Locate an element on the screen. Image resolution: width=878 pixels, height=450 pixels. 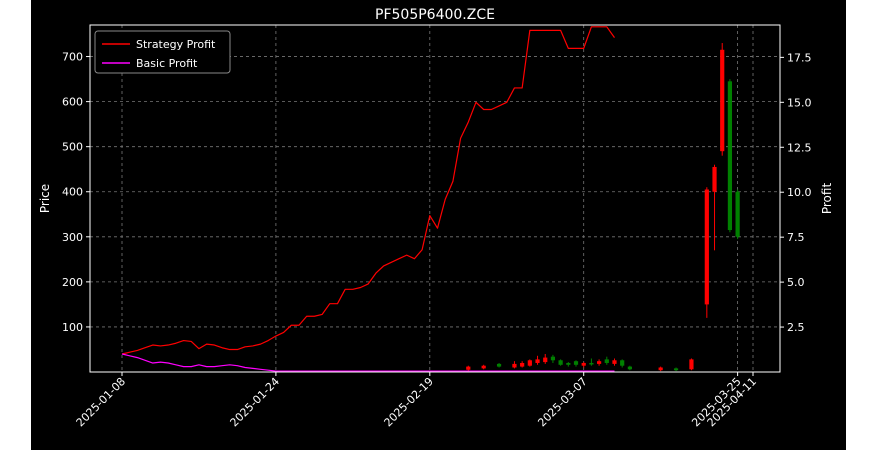
y-axis-label: Price is located at coordinates (45, 198).